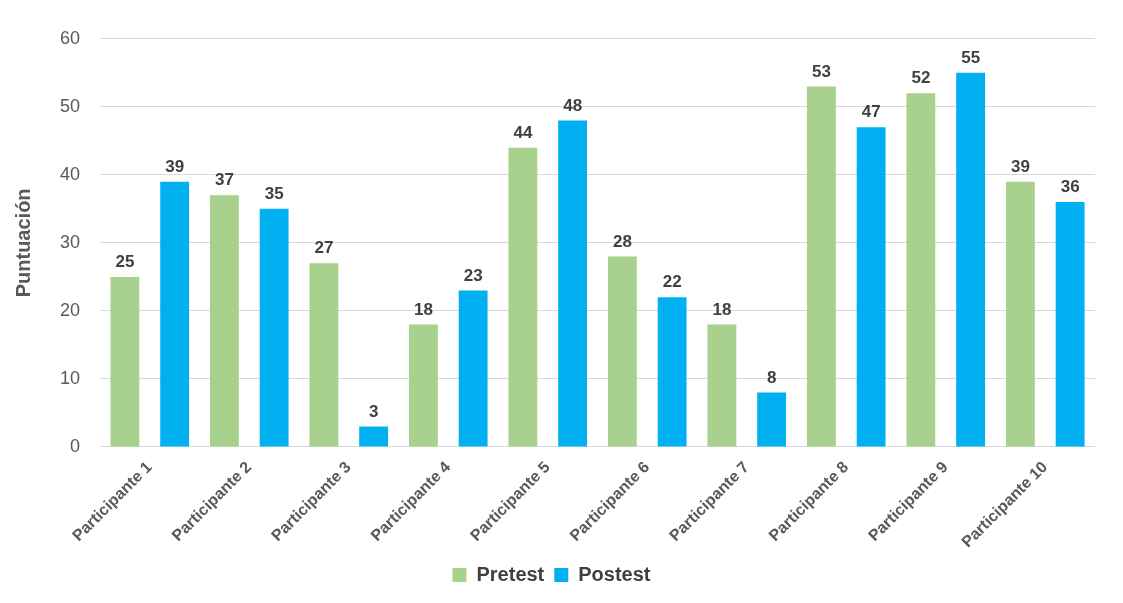 This screenshot has width=1123, height=603. Describe the element at coordinates (70, 241) in the screenshot. I see `y-tick-label: 30` at that location.